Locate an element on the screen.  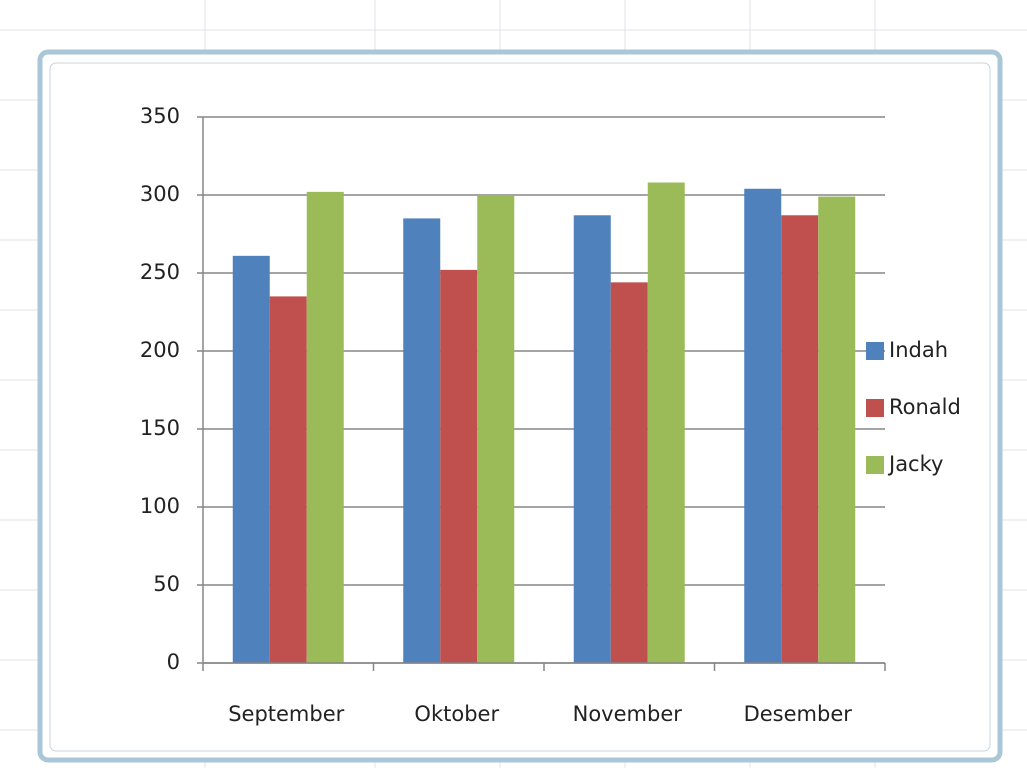
x-tick-label: November is located at coordinates (628, 714).